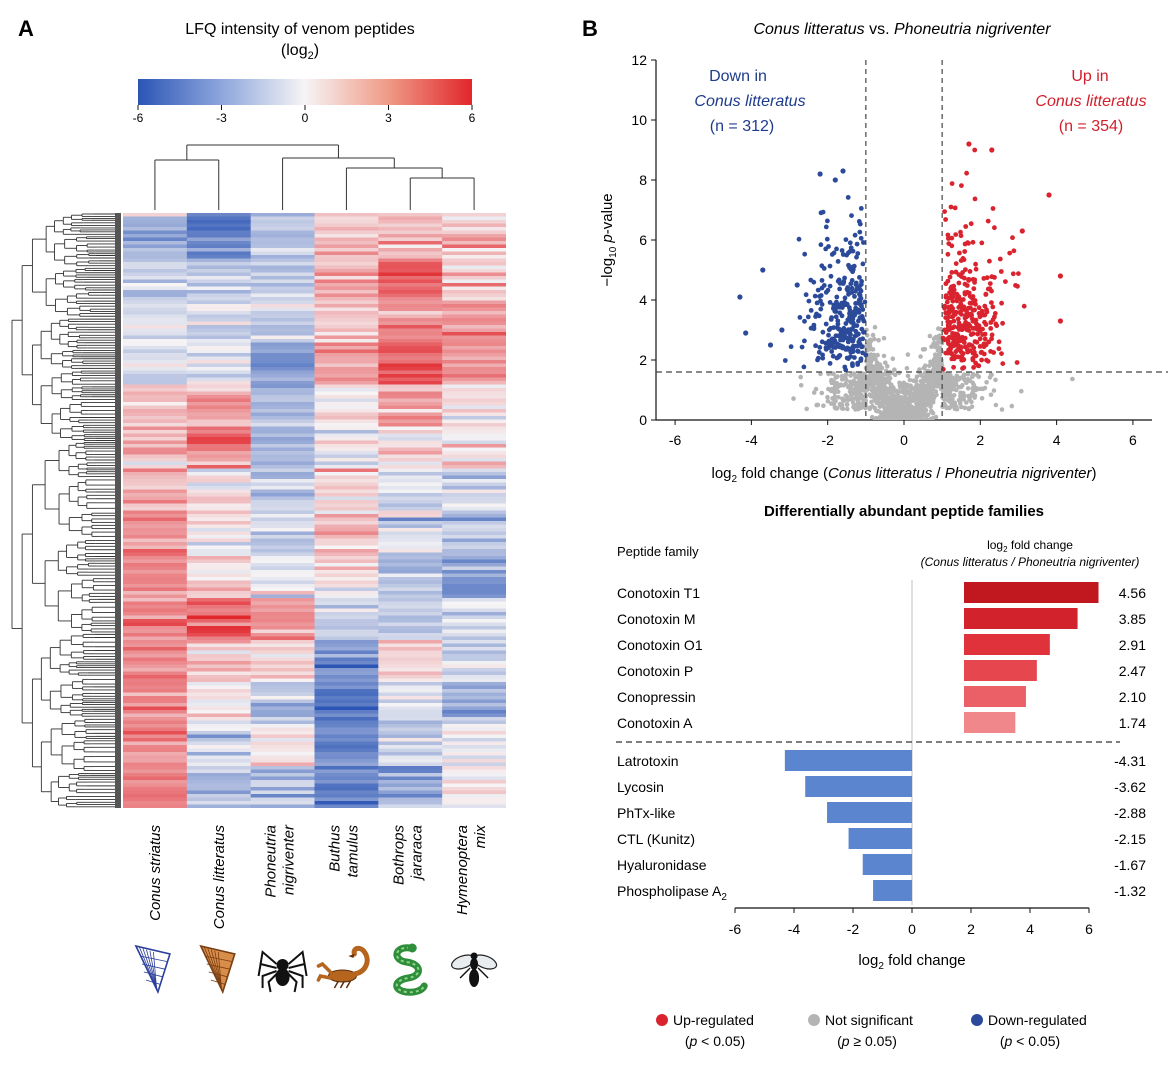 The height and width of the screenshot is (1080, 1171). What do you see at coordinates (912, 929) in the screenshot?
I see `families-x-tick-label: 0` at bounding box center [912, 929].